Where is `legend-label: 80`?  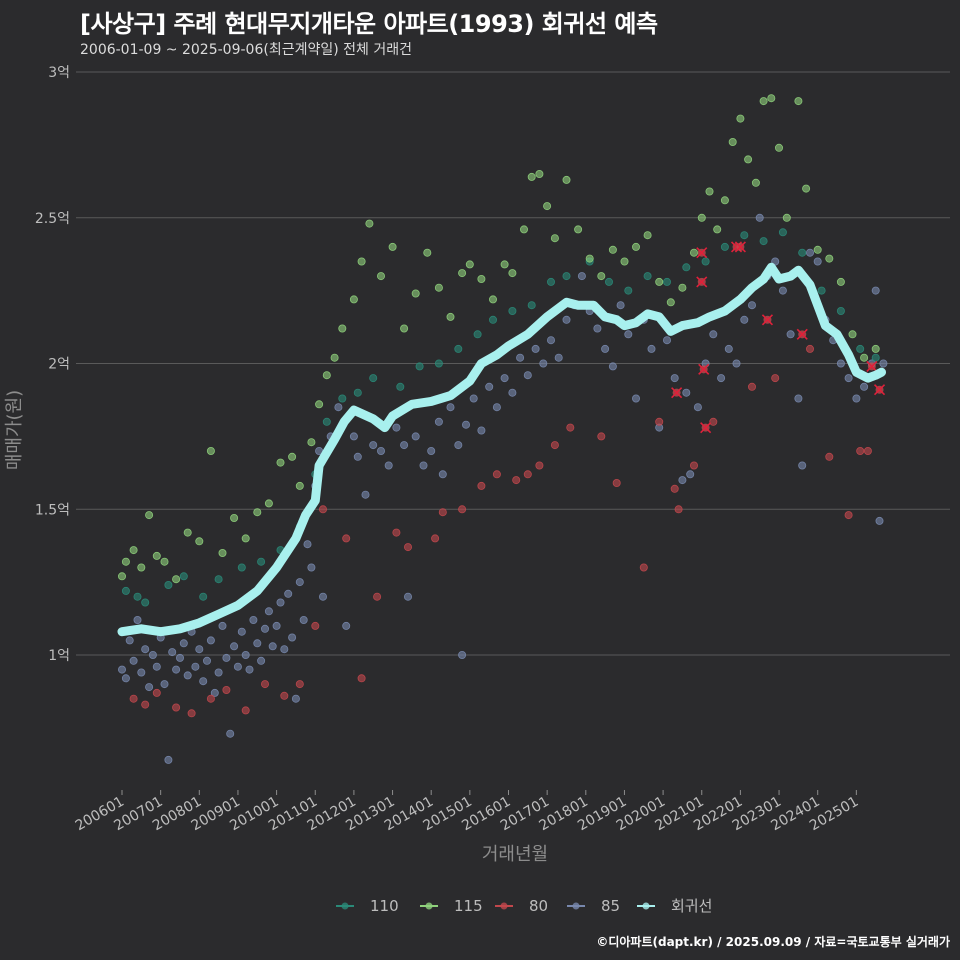
legend-label: 80 is located at coordinates (538, 906).